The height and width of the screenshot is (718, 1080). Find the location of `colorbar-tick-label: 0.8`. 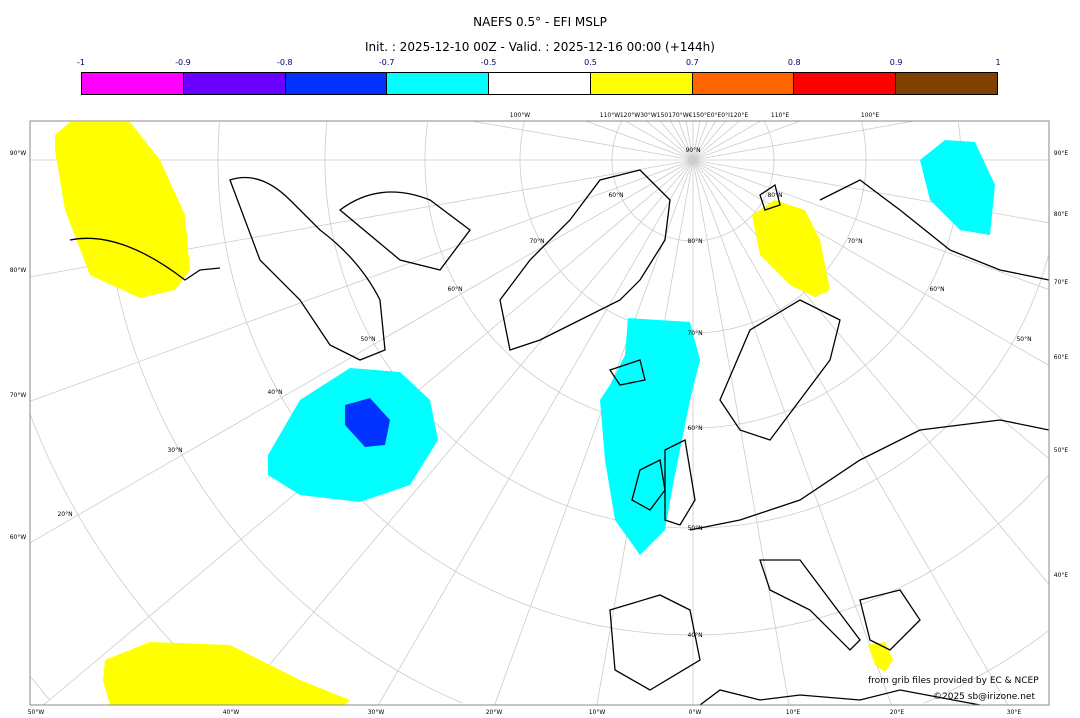

colorbar-tick-label: 0.8 is located at coordinates (794, 62).